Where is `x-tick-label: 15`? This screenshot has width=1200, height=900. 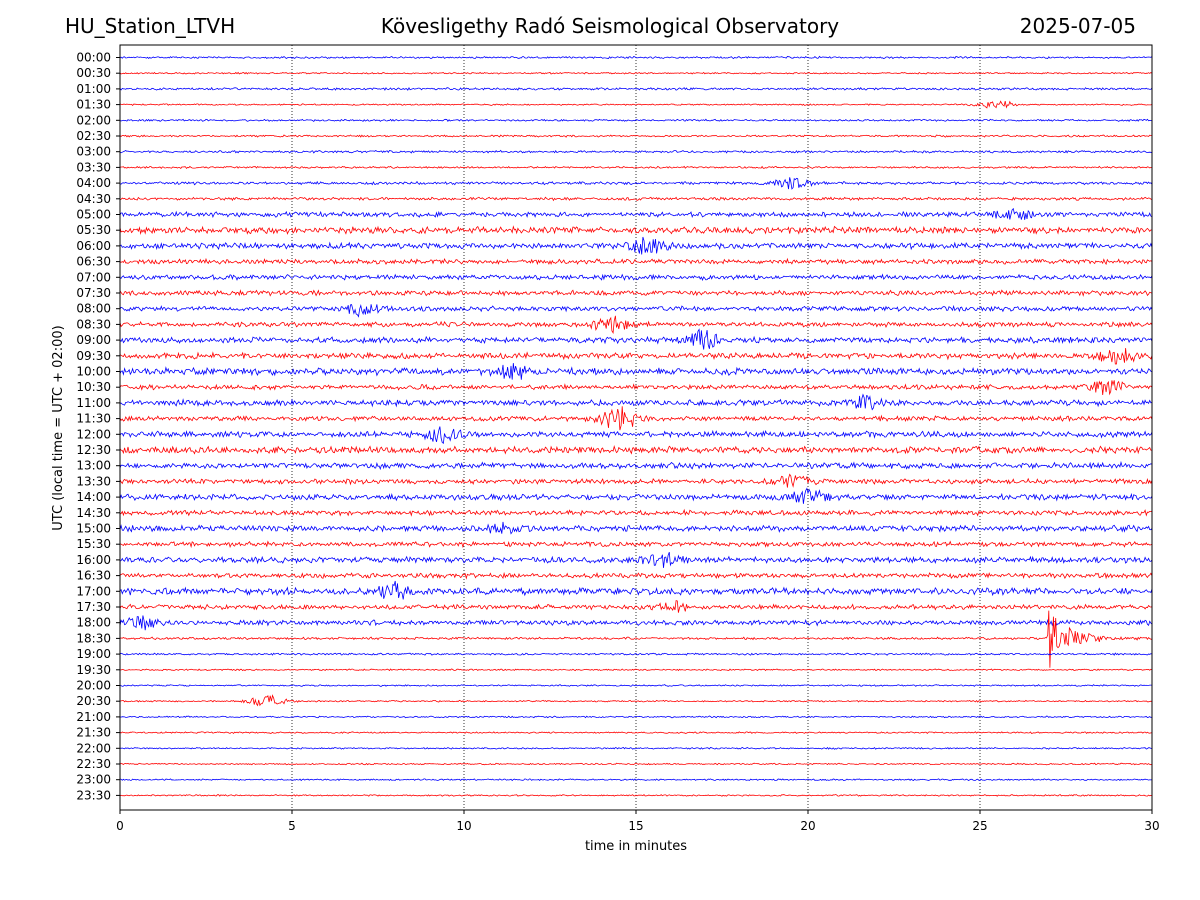 x-tick-label: 15 is located at coordinates (635, 826).